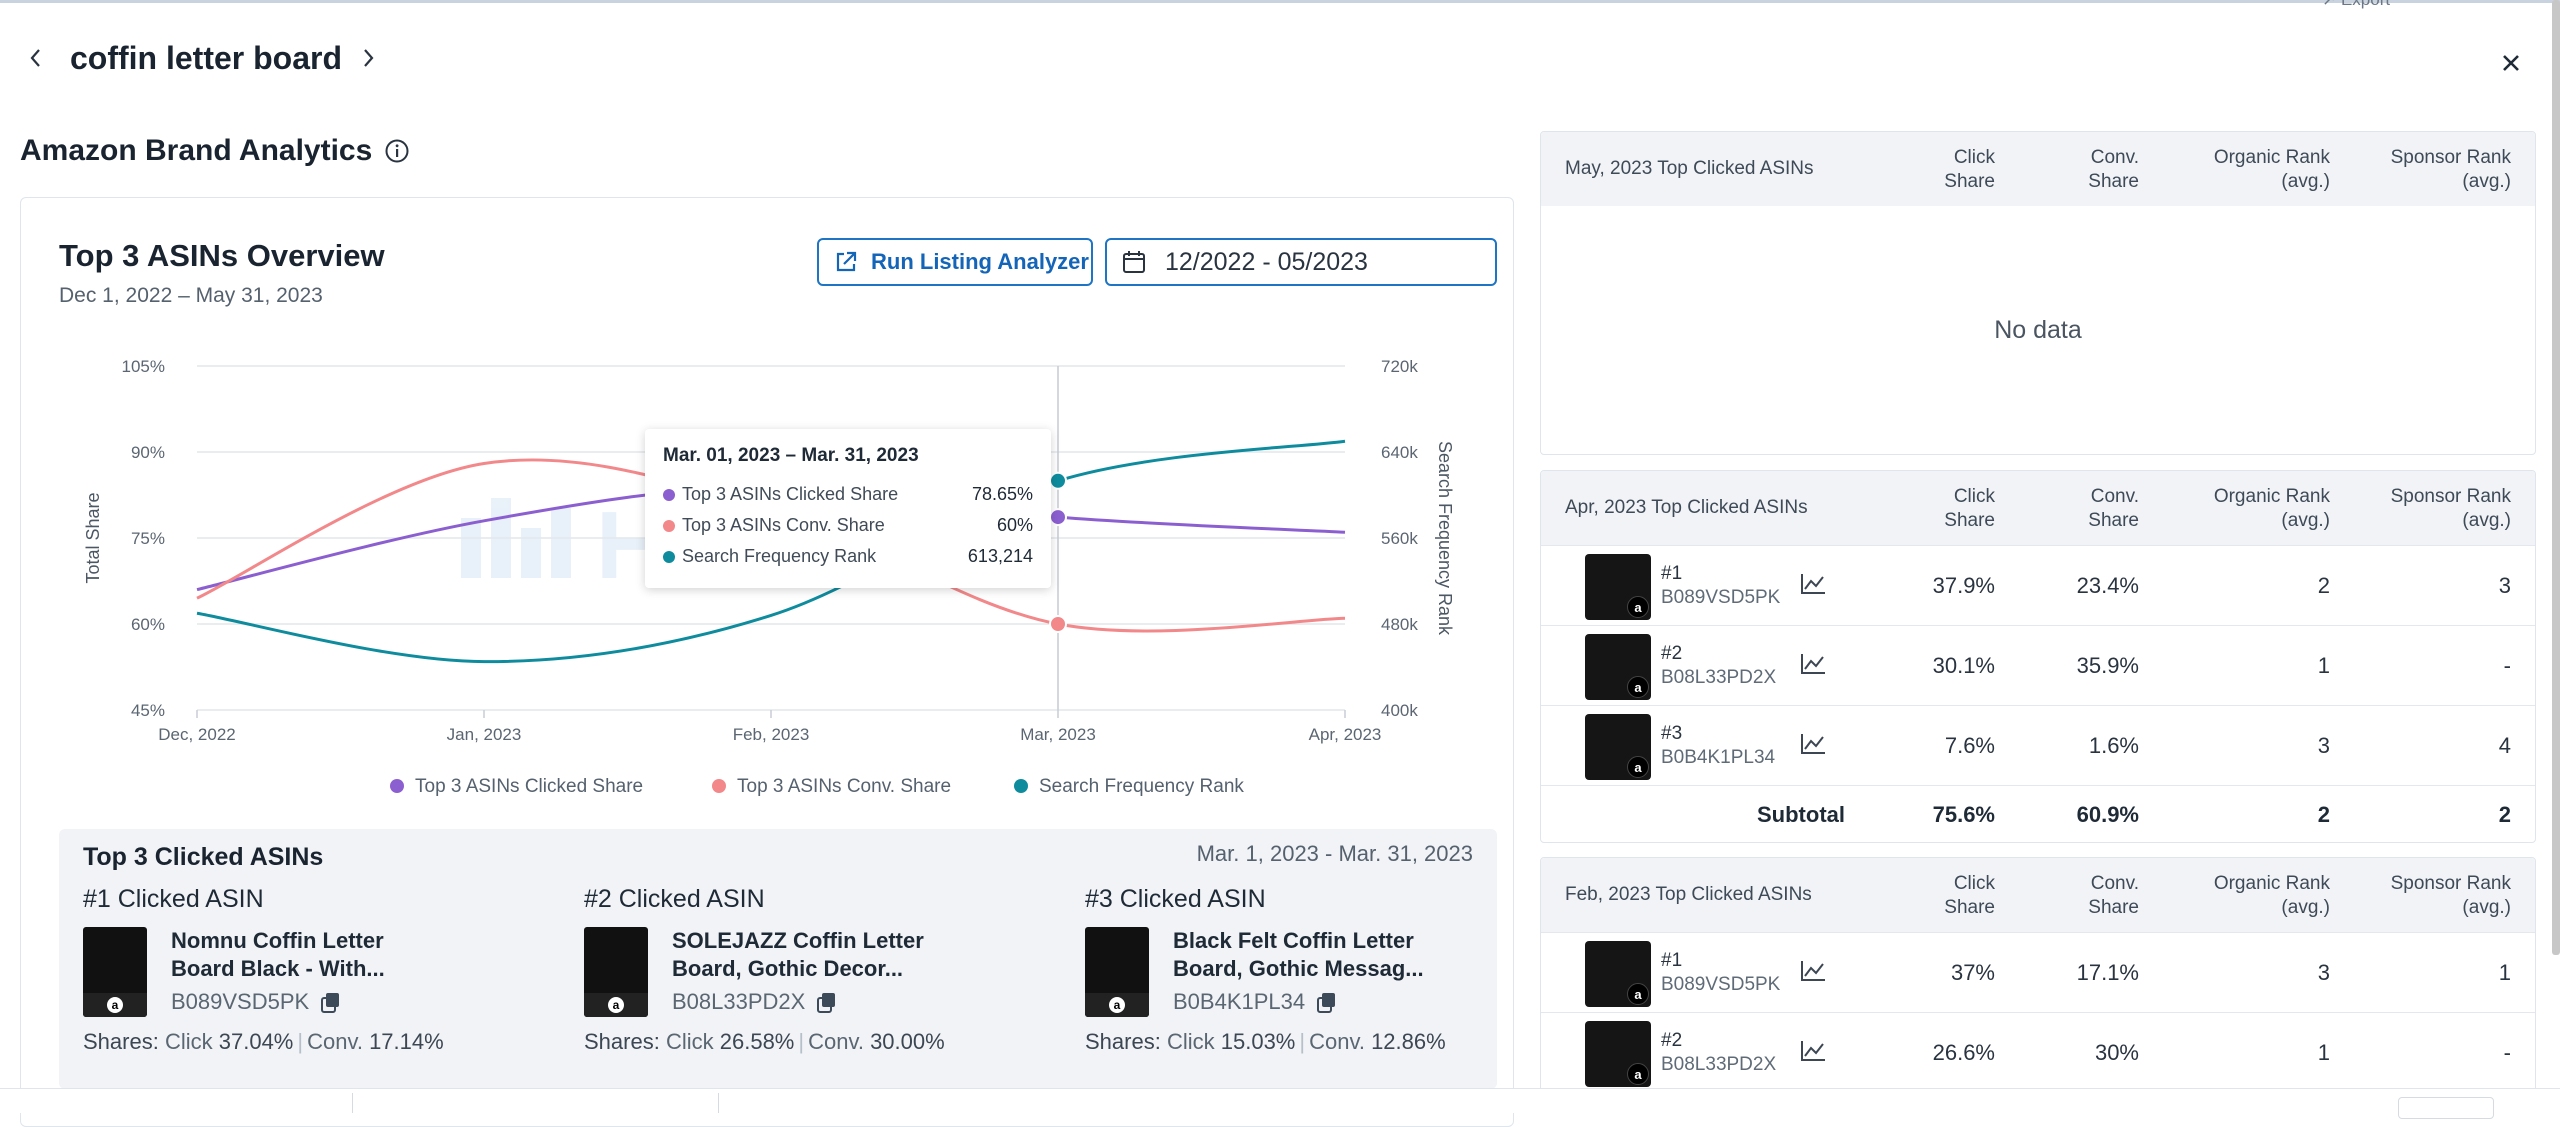 The image size is (2560, 1127). Describe the element at coordinates (669, 556) in the screenshot. I see `sfr-dot` at that location.